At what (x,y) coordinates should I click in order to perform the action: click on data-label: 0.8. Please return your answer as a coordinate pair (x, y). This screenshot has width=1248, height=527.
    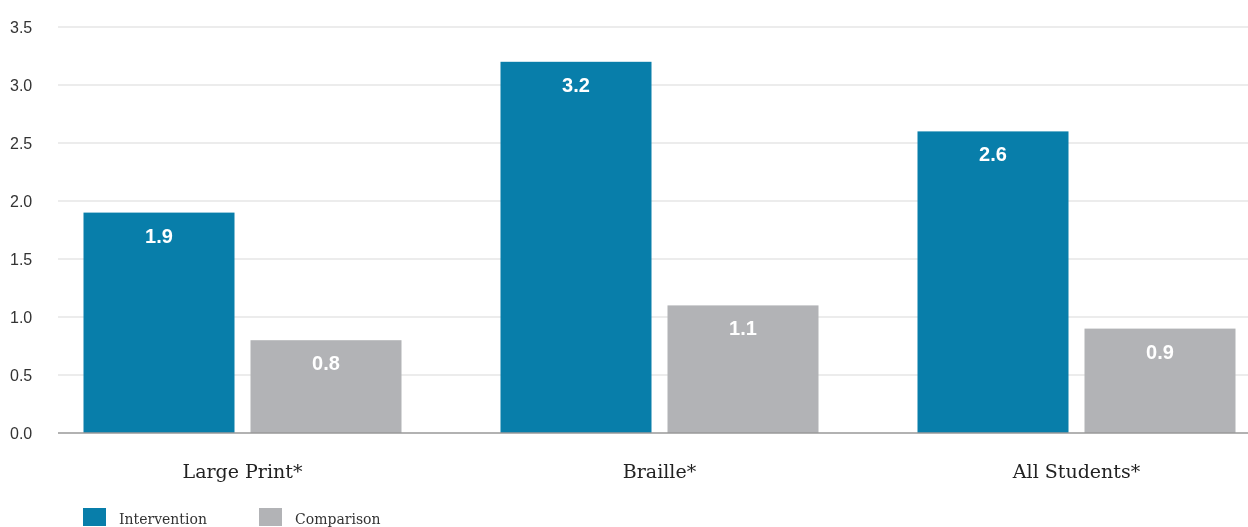
    Looking at the image, I should click on (326, 363).